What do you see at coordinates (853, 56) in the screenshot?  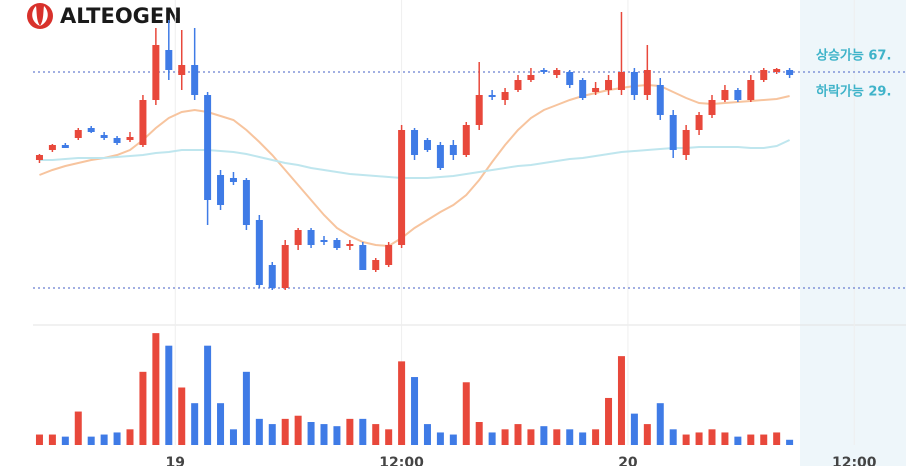 I see `reference-label: 상승가능 67.` at bounding box center [853, 56].